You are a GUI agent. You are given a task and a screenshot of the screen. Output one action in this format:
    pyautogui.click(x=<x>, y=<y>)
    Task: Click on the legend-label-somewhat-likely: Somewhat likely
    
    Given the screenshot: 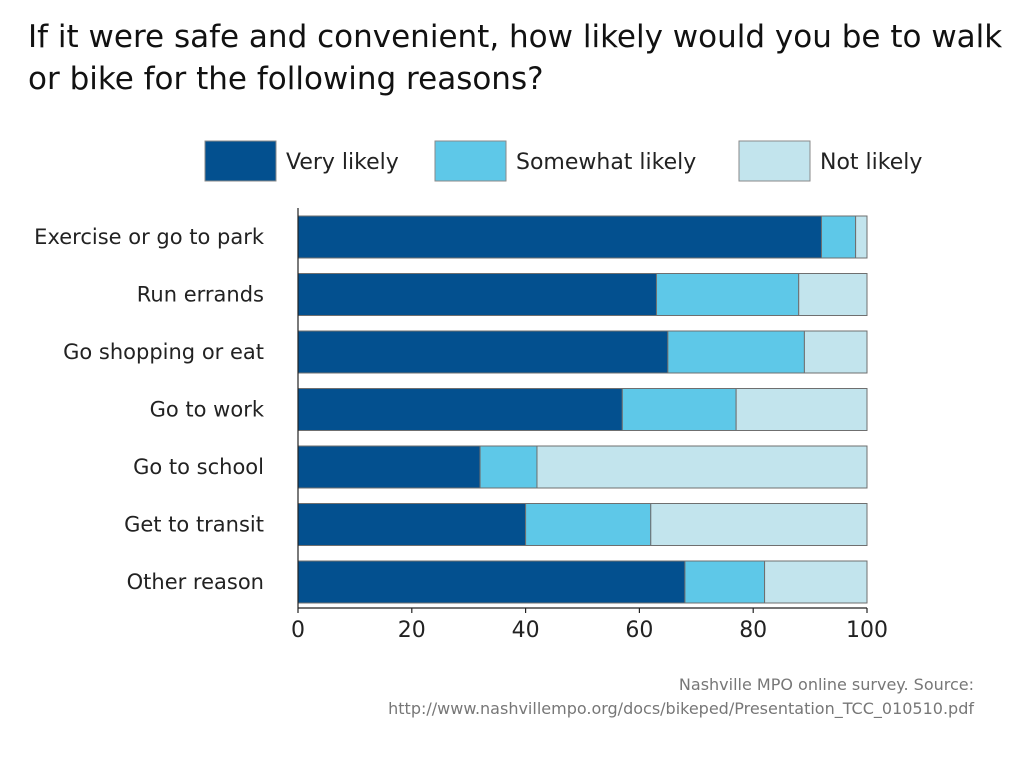 What is the action you would take?
    pyautogui.click(x=606, y=162)
    